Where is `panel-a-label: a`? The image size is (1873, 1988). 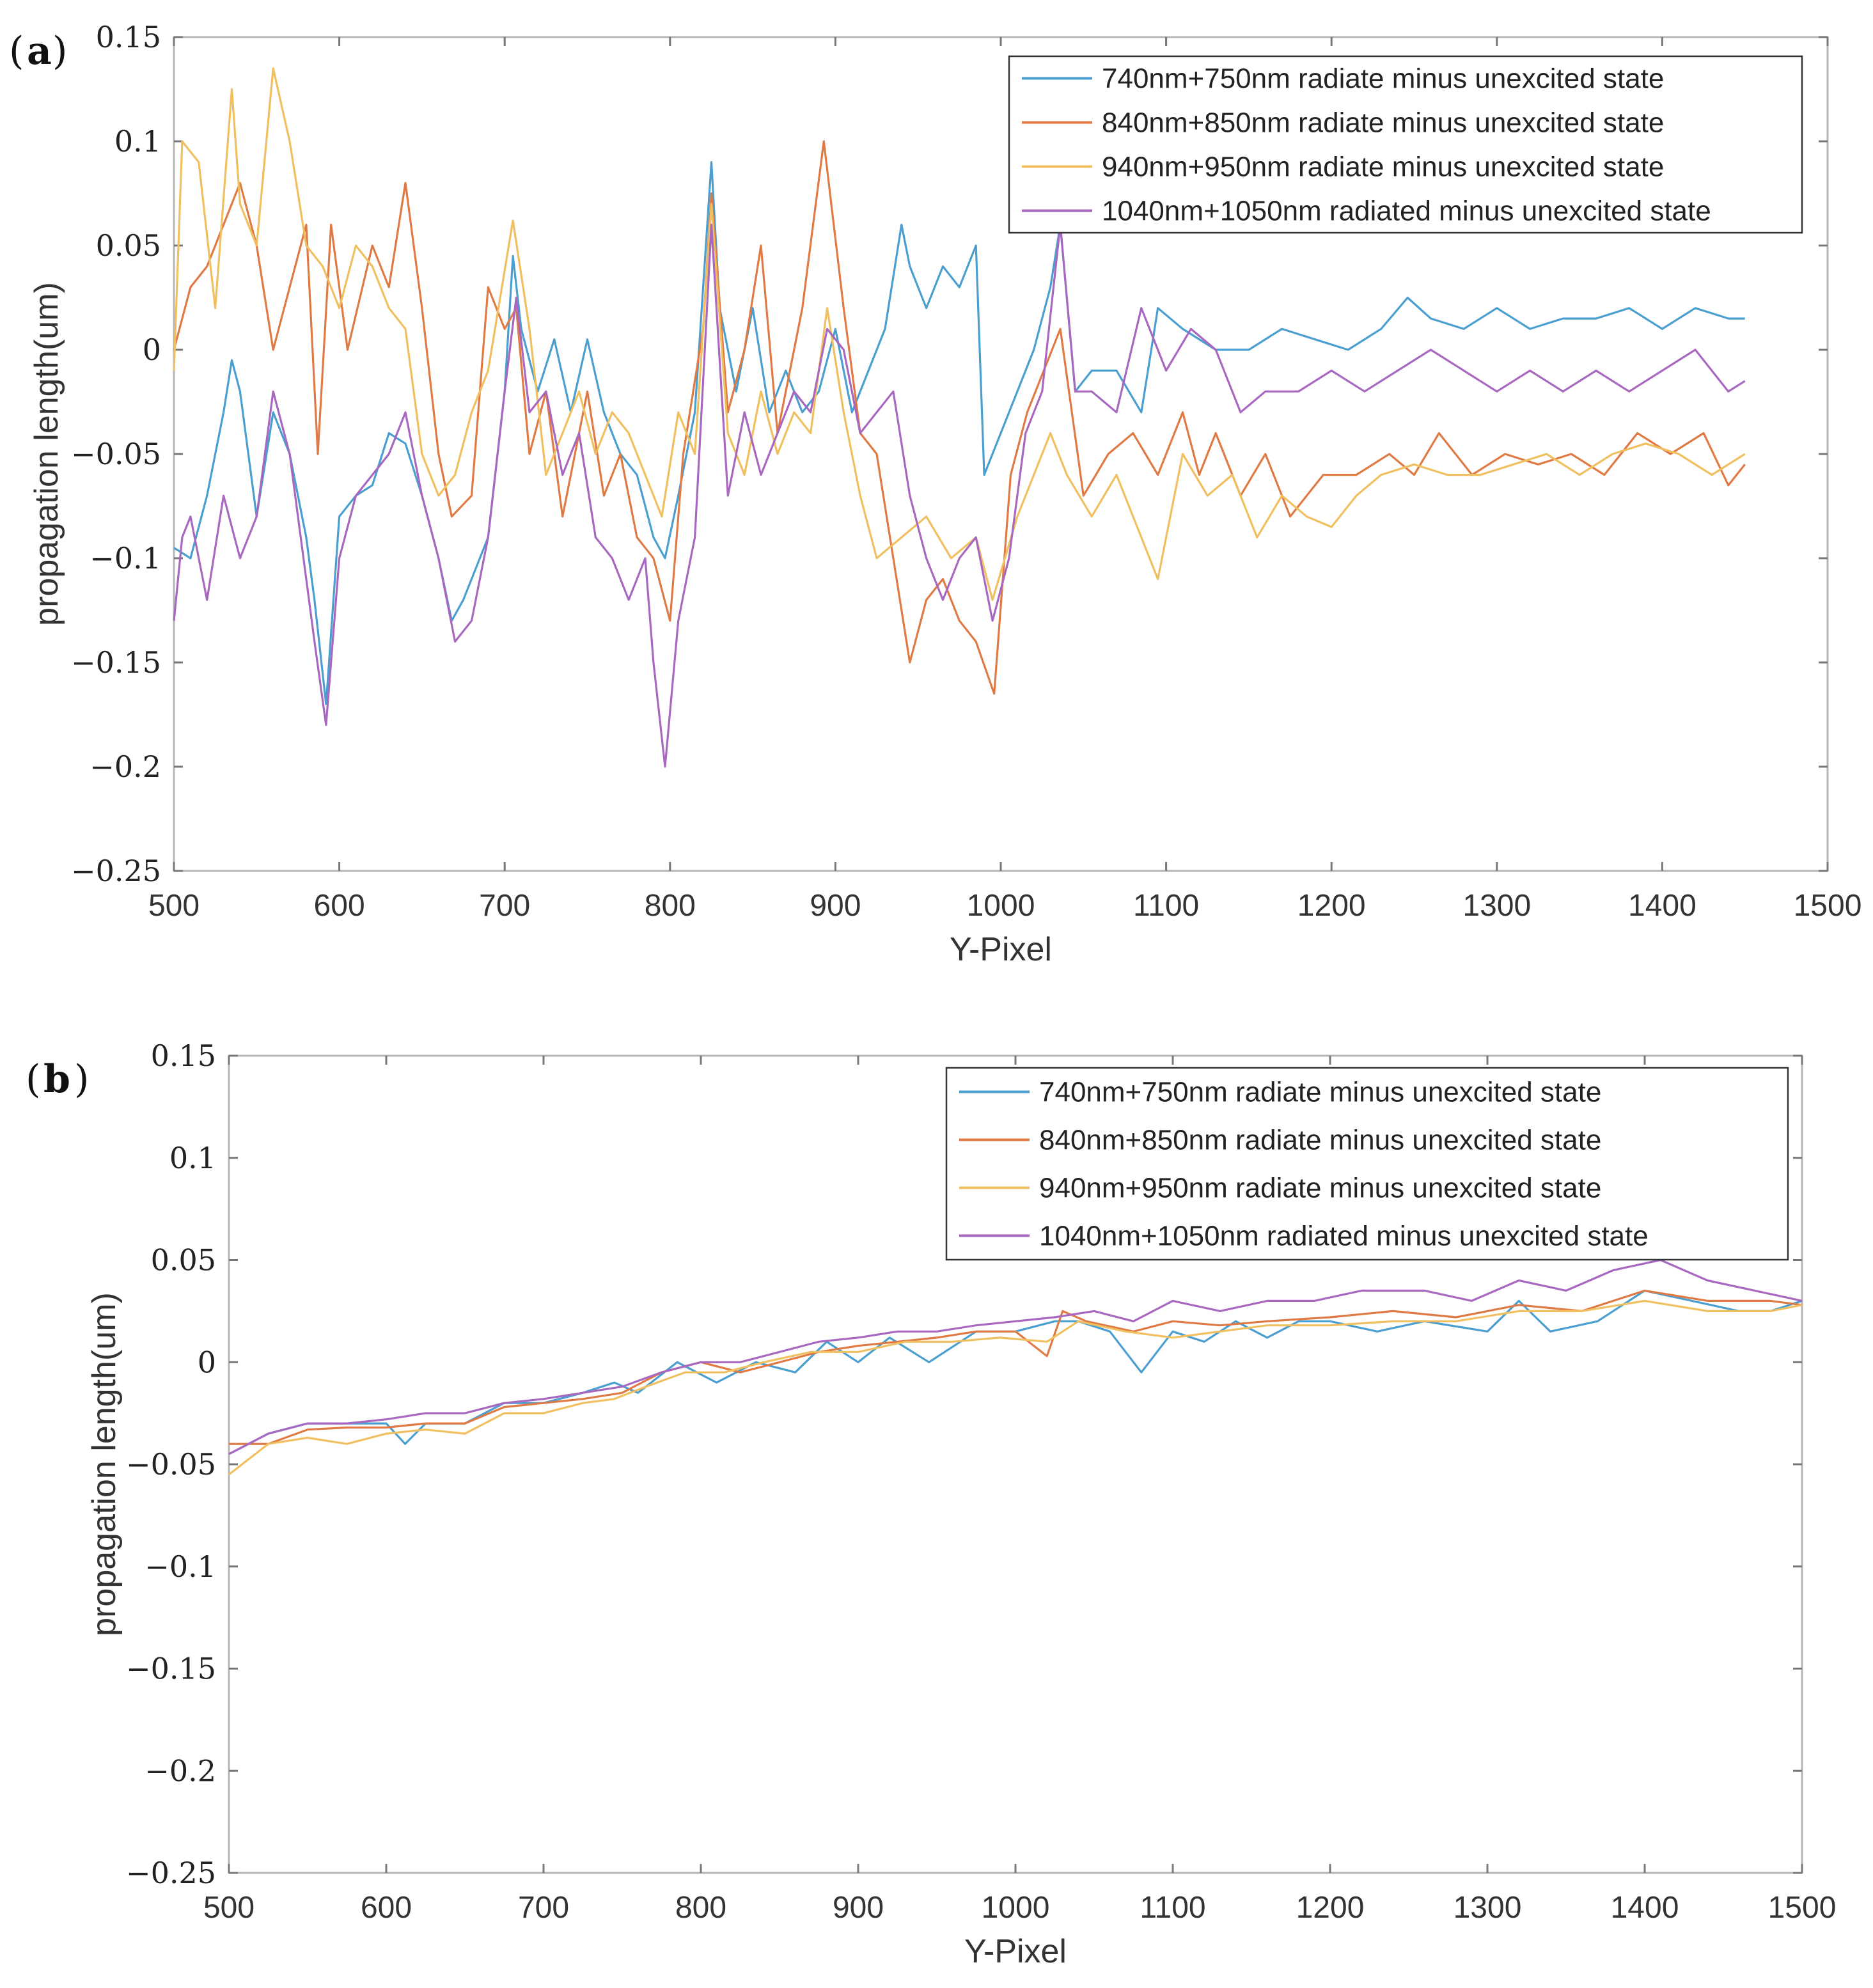
panel-a-label: a is located at coordinates (39, 52).